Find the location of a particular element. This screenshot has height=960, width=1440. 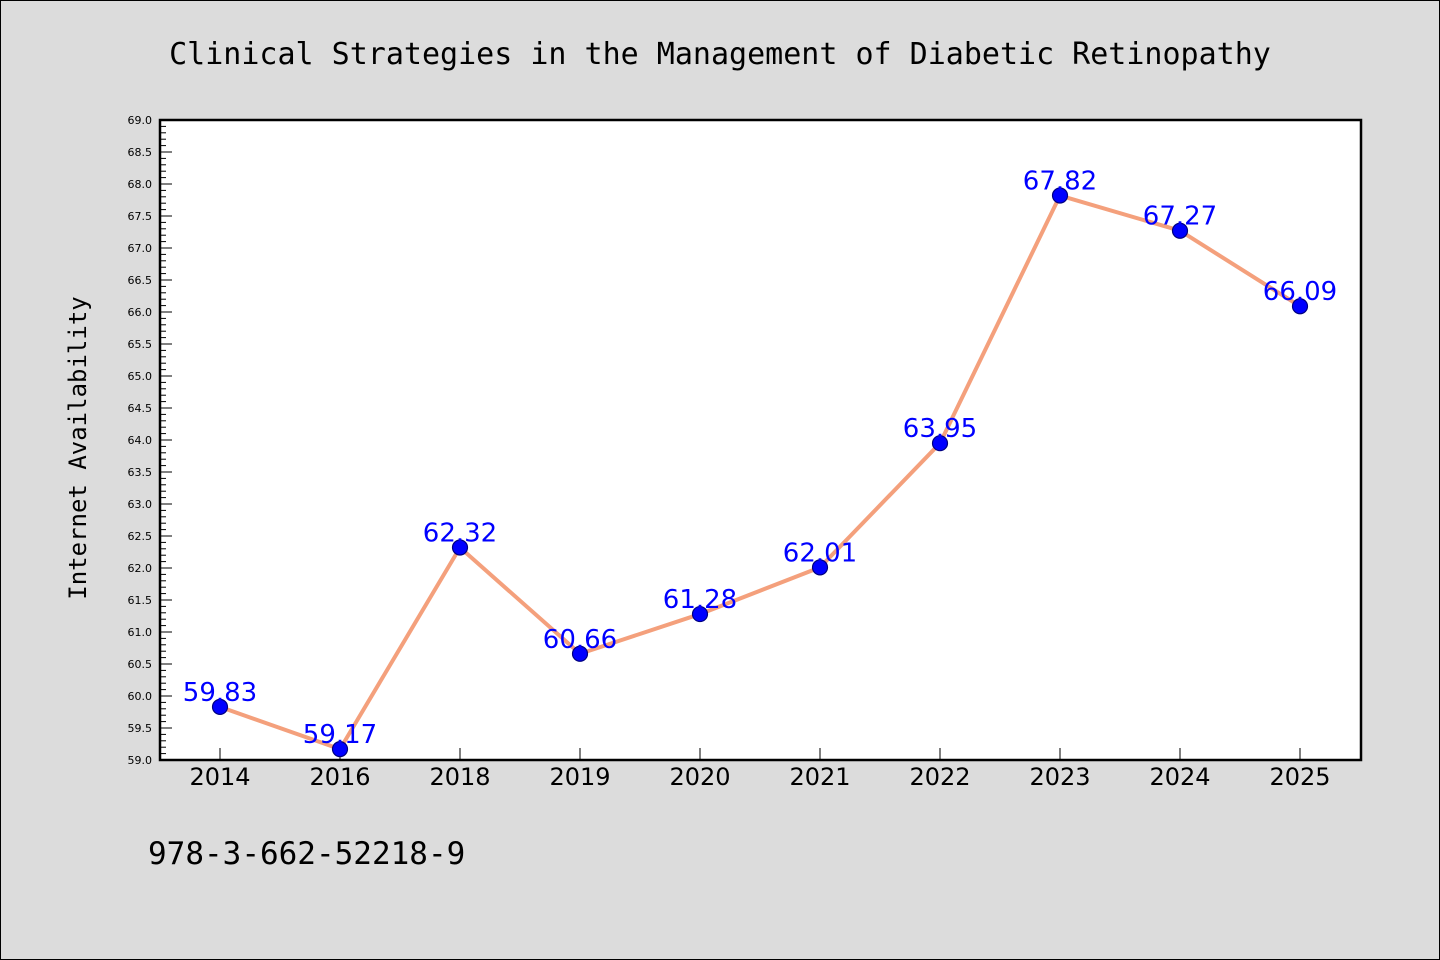

y-tick-label: 62.5 is located at coordinates (140, 536).